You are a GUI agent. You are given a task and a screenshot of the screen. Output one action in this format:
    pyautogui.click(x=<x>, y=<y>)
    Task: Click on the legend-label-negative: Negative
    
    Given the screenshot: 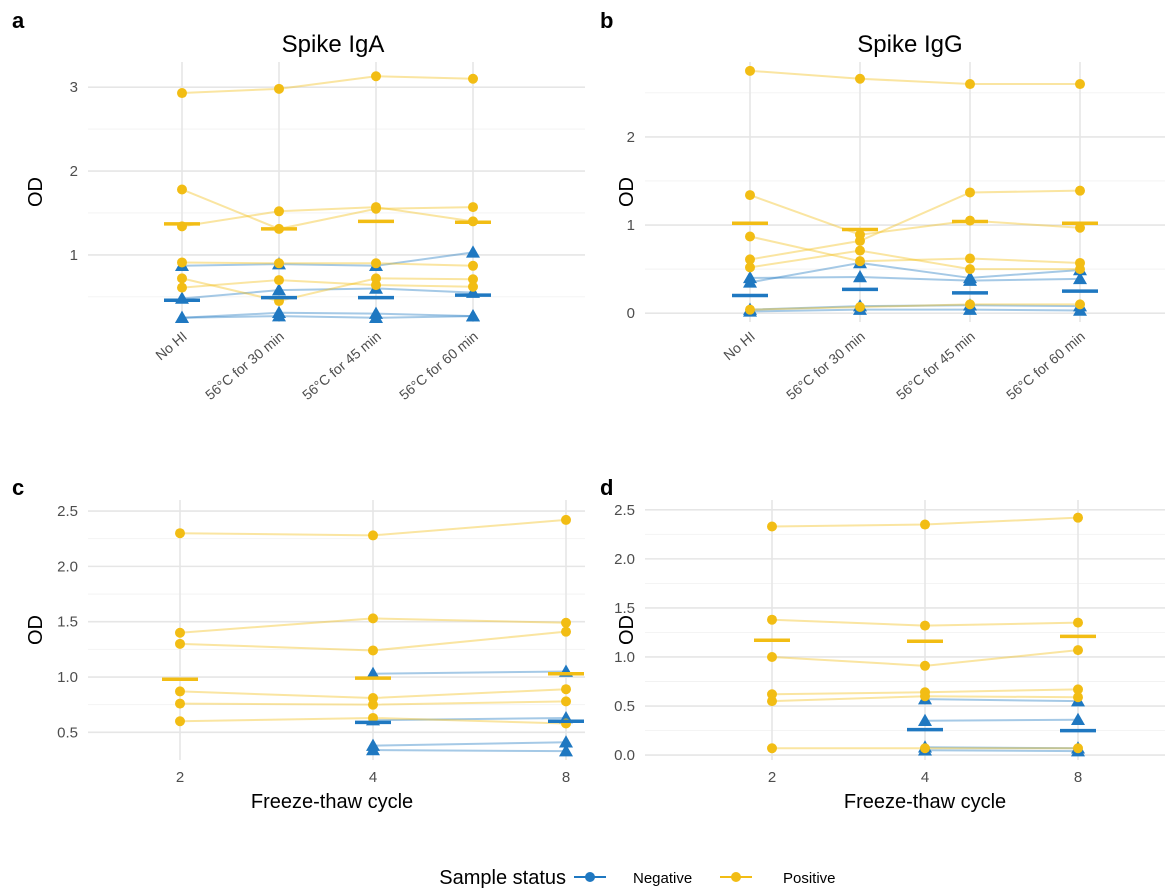 What is the action you would take?
    pyautogui.click(x=662, y=878)
    